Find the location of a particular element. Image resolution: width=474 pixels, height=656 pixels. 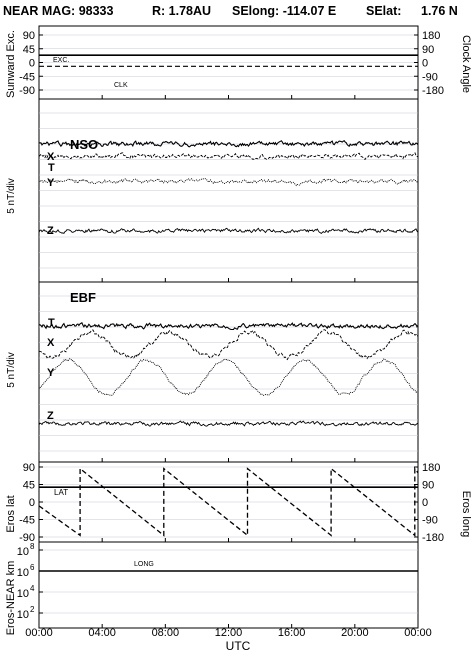

x-tick-label: 04:00 is located at coordinates (102, 633).